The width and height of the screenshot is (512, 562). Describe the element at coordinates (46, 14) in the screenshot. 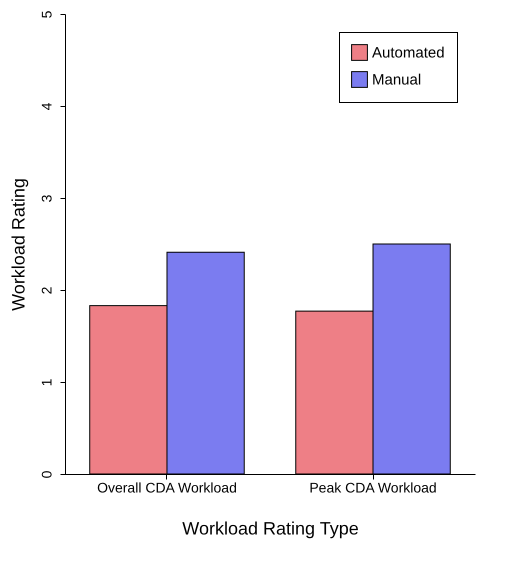

I see `y-tick-label: 5` at that location.